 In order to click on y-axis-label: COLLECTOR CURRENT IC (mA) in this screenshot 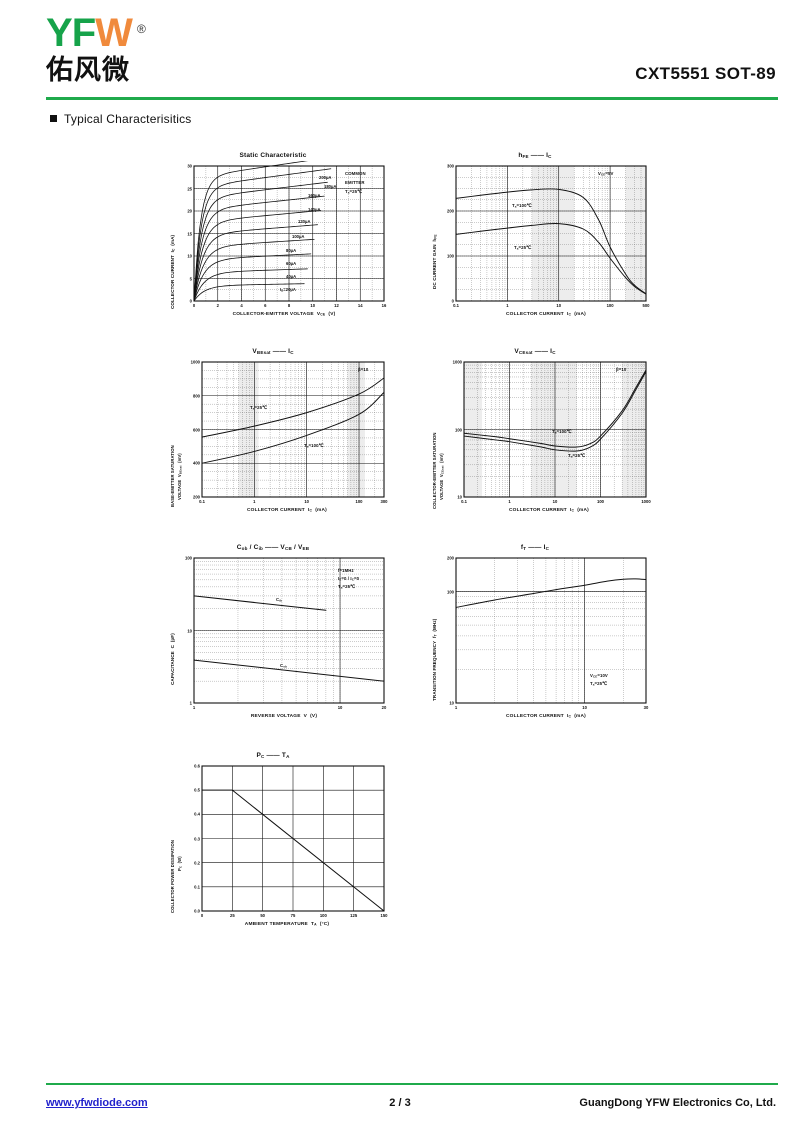, I will do `click(173, 271)`.